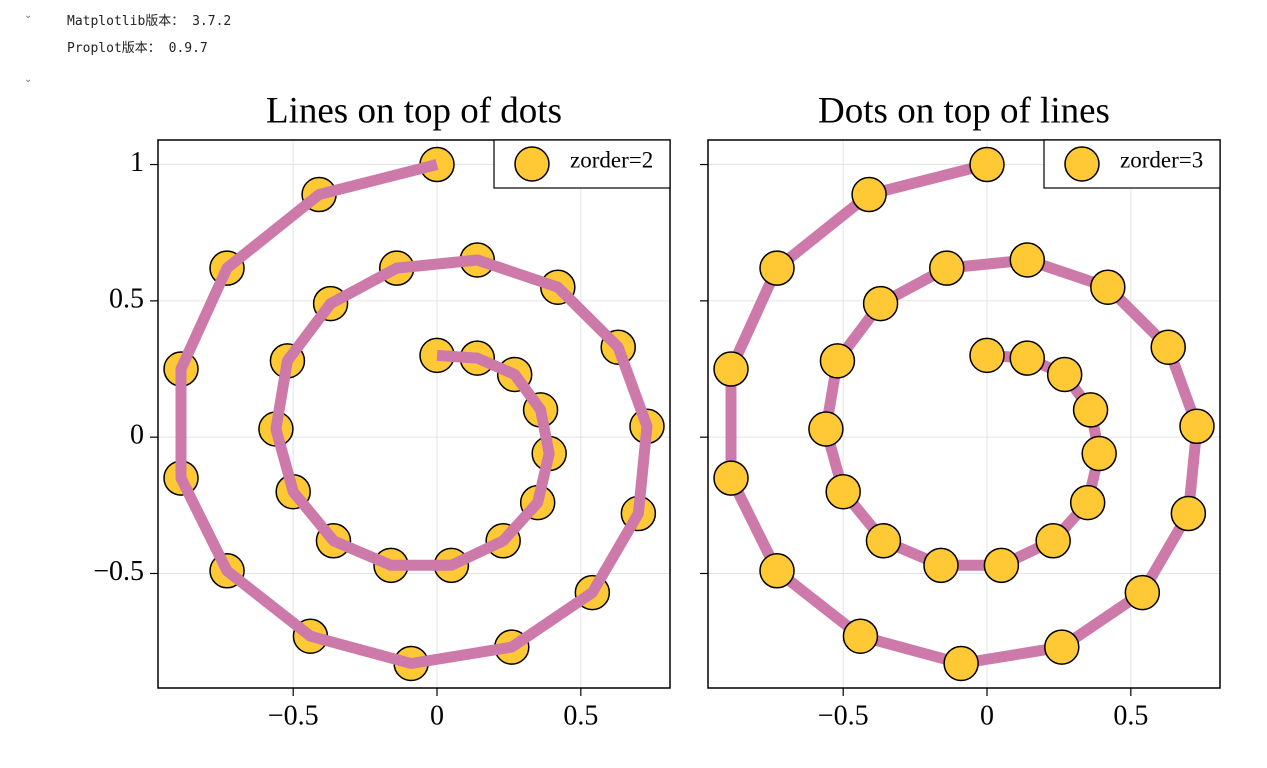 This screenshot has width=1267, height=768. I want to click on legend-label: zorder=2, so click(611, 159).